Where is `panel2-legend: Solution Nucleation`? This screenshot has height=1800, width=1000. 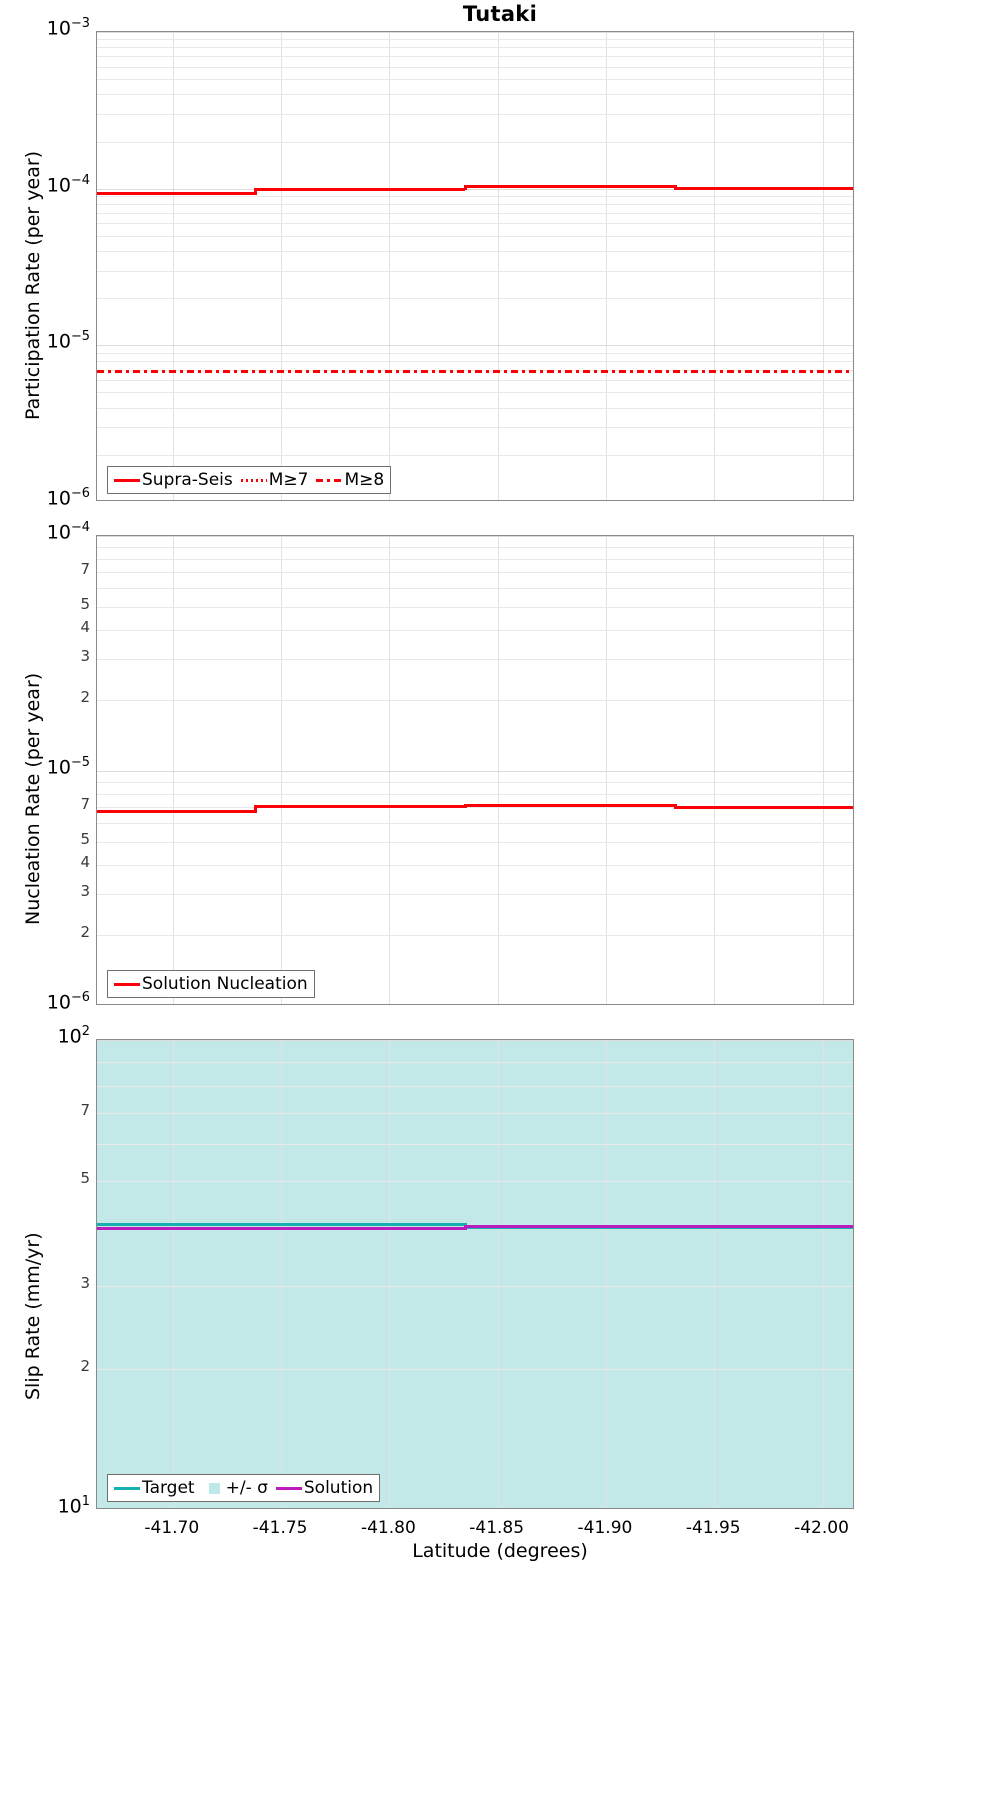
panel2-legend: Solution Nucleation is located at coordinates (211, 984).